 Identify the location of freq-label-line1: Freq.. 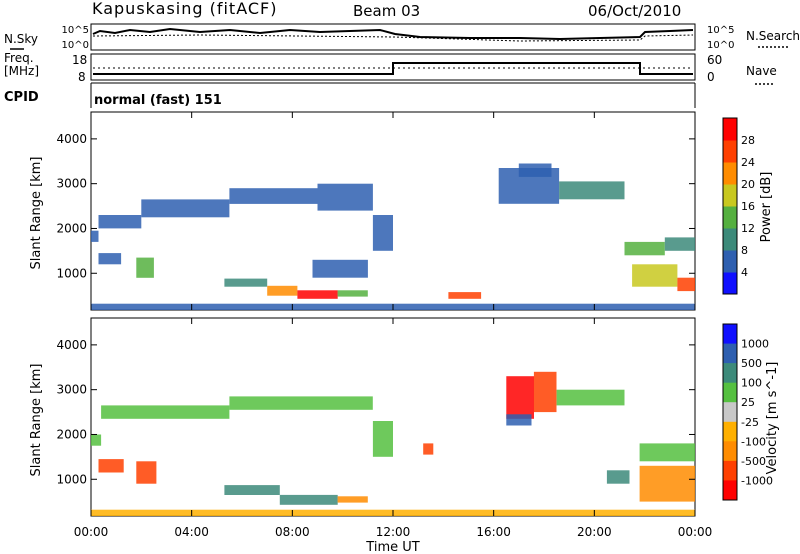
(19, 58).